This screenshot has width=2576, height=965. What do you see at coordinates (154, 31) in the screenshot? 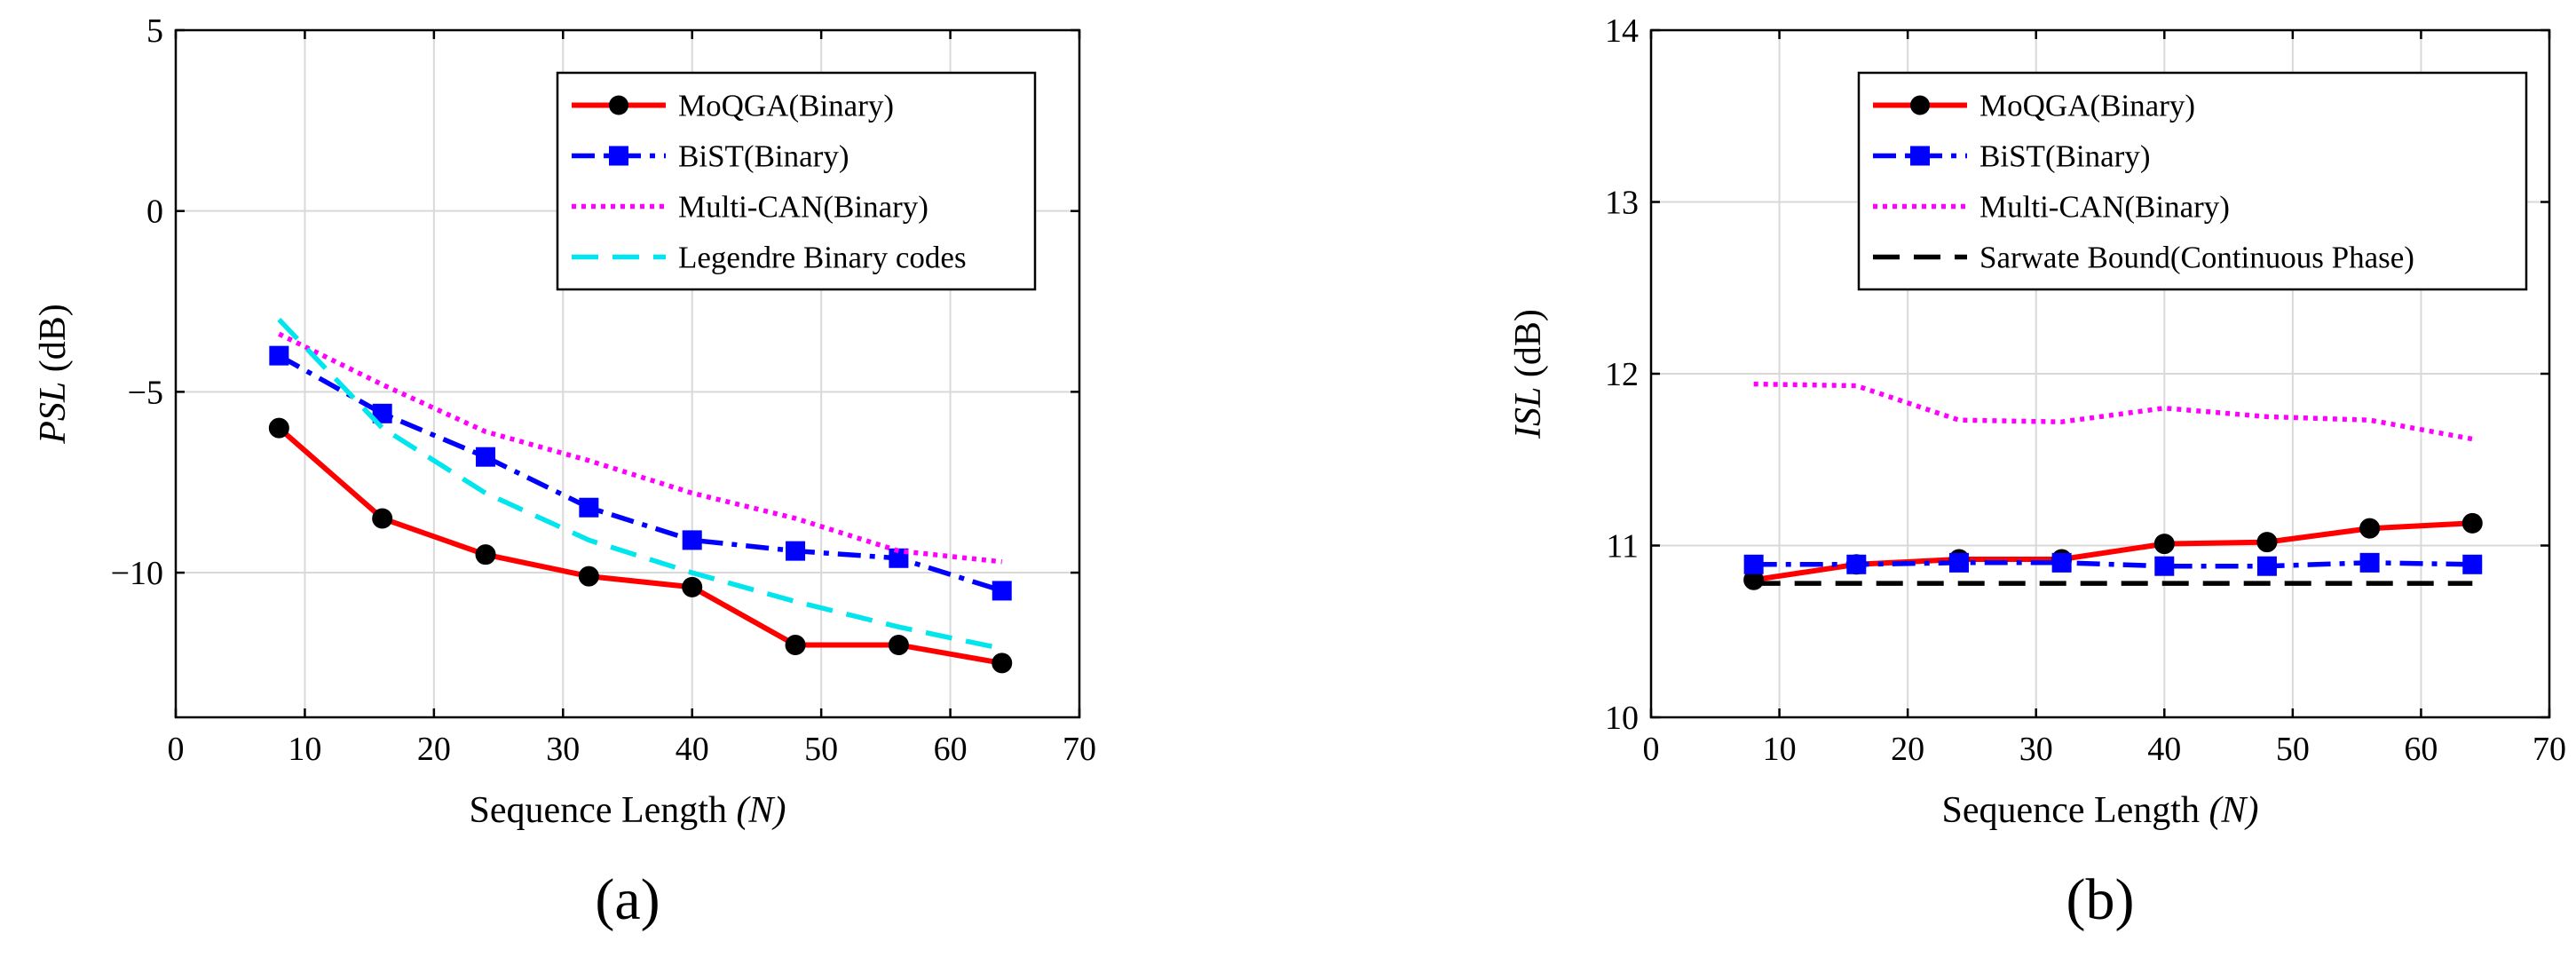
I see `y-tick-label: 5` at bounding box center [154, 31].